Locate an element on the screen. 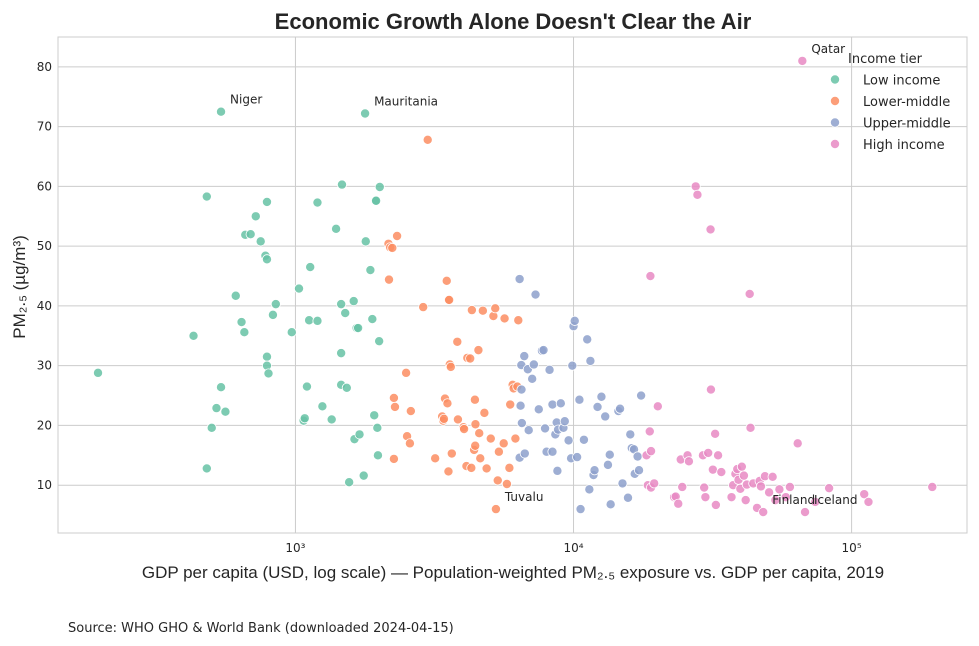 Image resolution: width=979 pixels, height=646 pixels. legend-label: Lower-middle is located at coordinates (906, 102).